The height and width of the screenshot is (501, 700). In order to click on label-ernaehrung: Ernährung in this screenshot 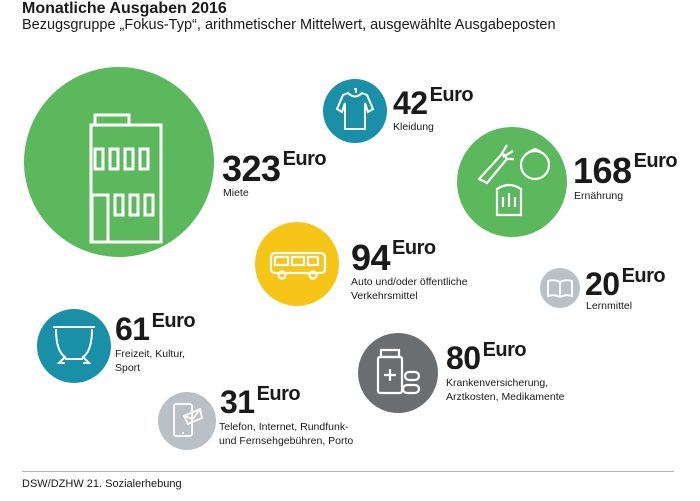, I will do `click(599, 196)`.